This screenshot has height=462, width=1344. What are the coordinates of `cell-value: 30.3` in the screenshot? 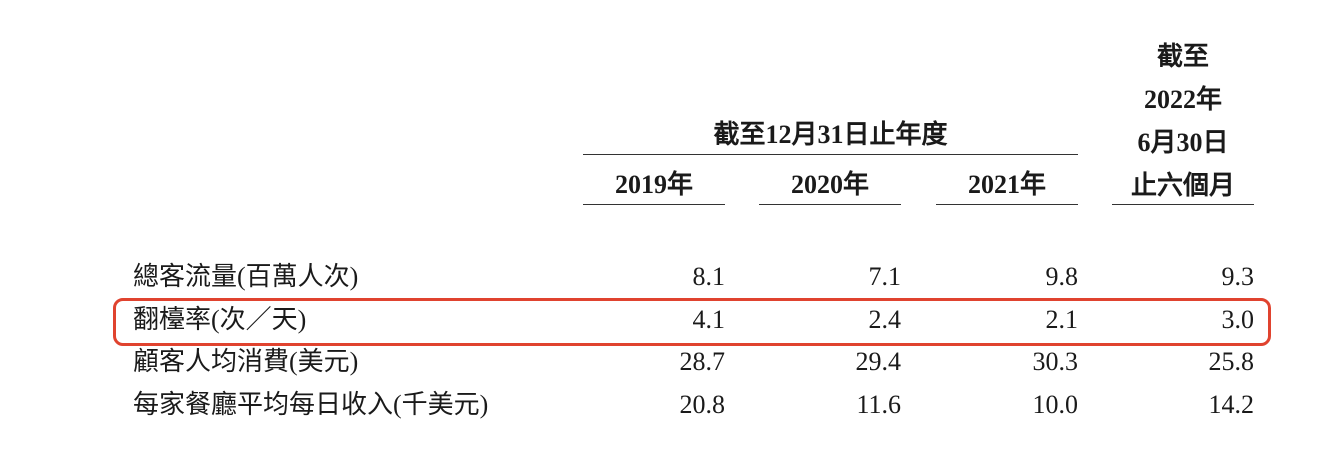 It's located at (1055, 361).